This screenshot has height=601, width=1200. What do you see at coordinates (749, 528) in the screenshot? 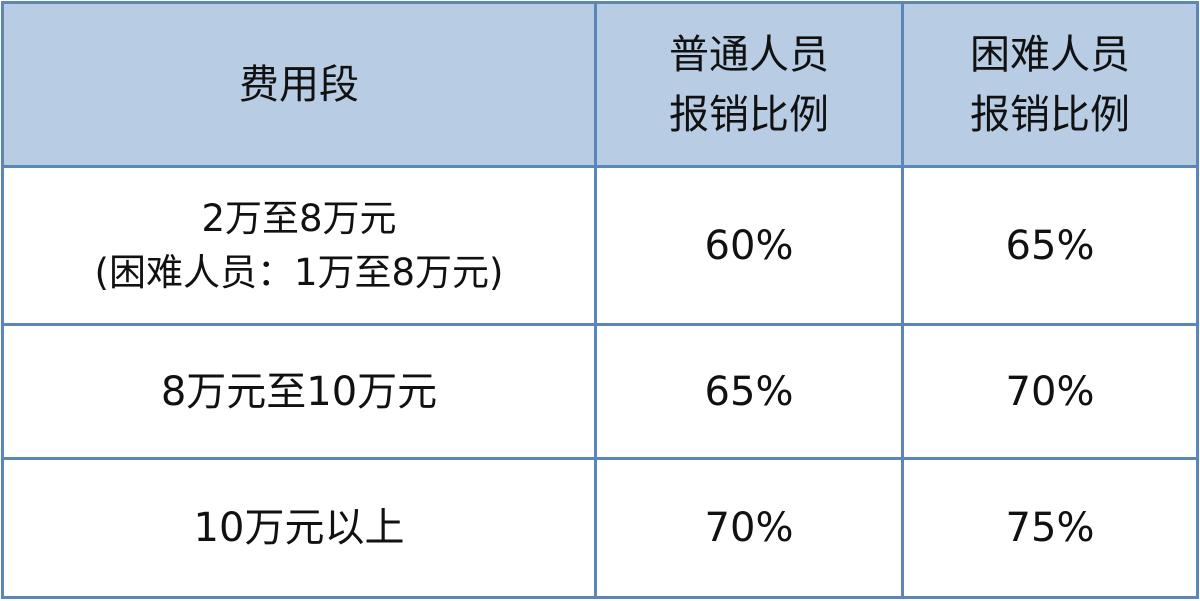
I see `normal-ratio-cell: 70%` at bounding box center [749, 528].